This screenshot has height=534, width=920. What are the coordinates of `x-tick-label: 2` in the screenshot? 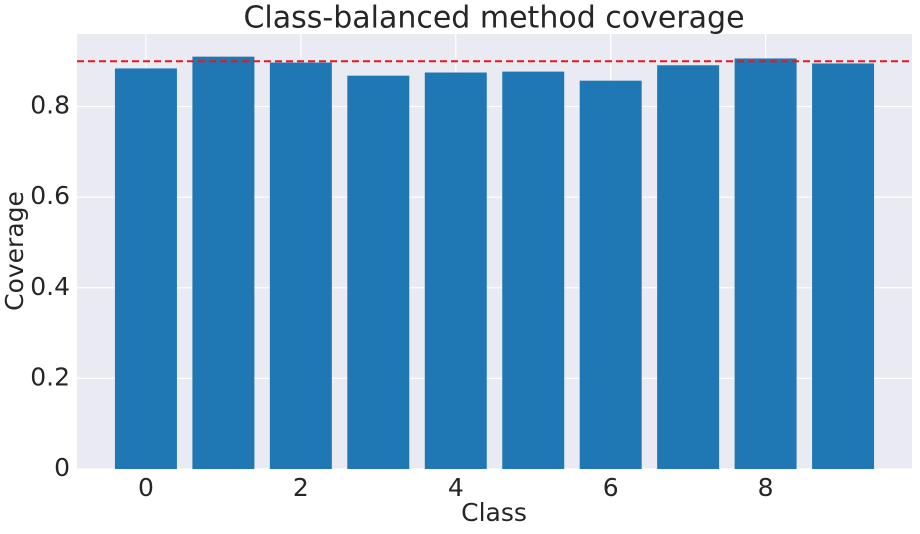 It's located at (301, 487).